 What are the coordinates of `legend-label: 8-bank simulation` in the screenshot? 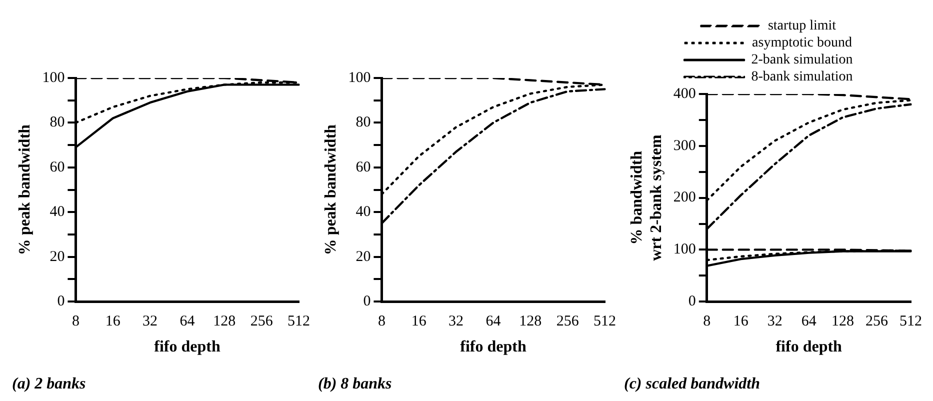 It's located at (802, 77).